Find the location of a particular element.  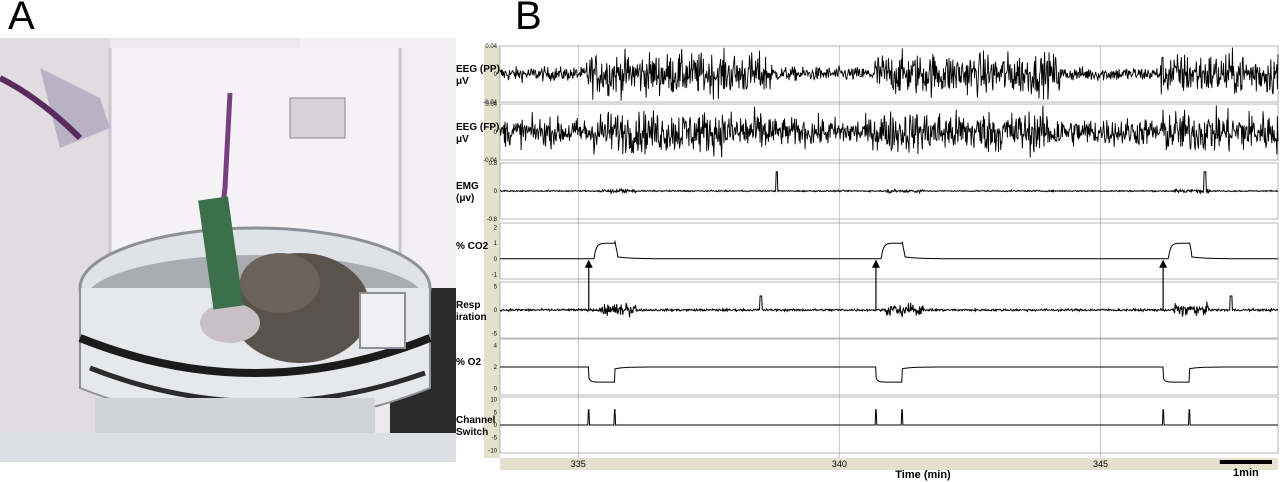

channel-label: % CO2 is located at coordinates (472, 246).